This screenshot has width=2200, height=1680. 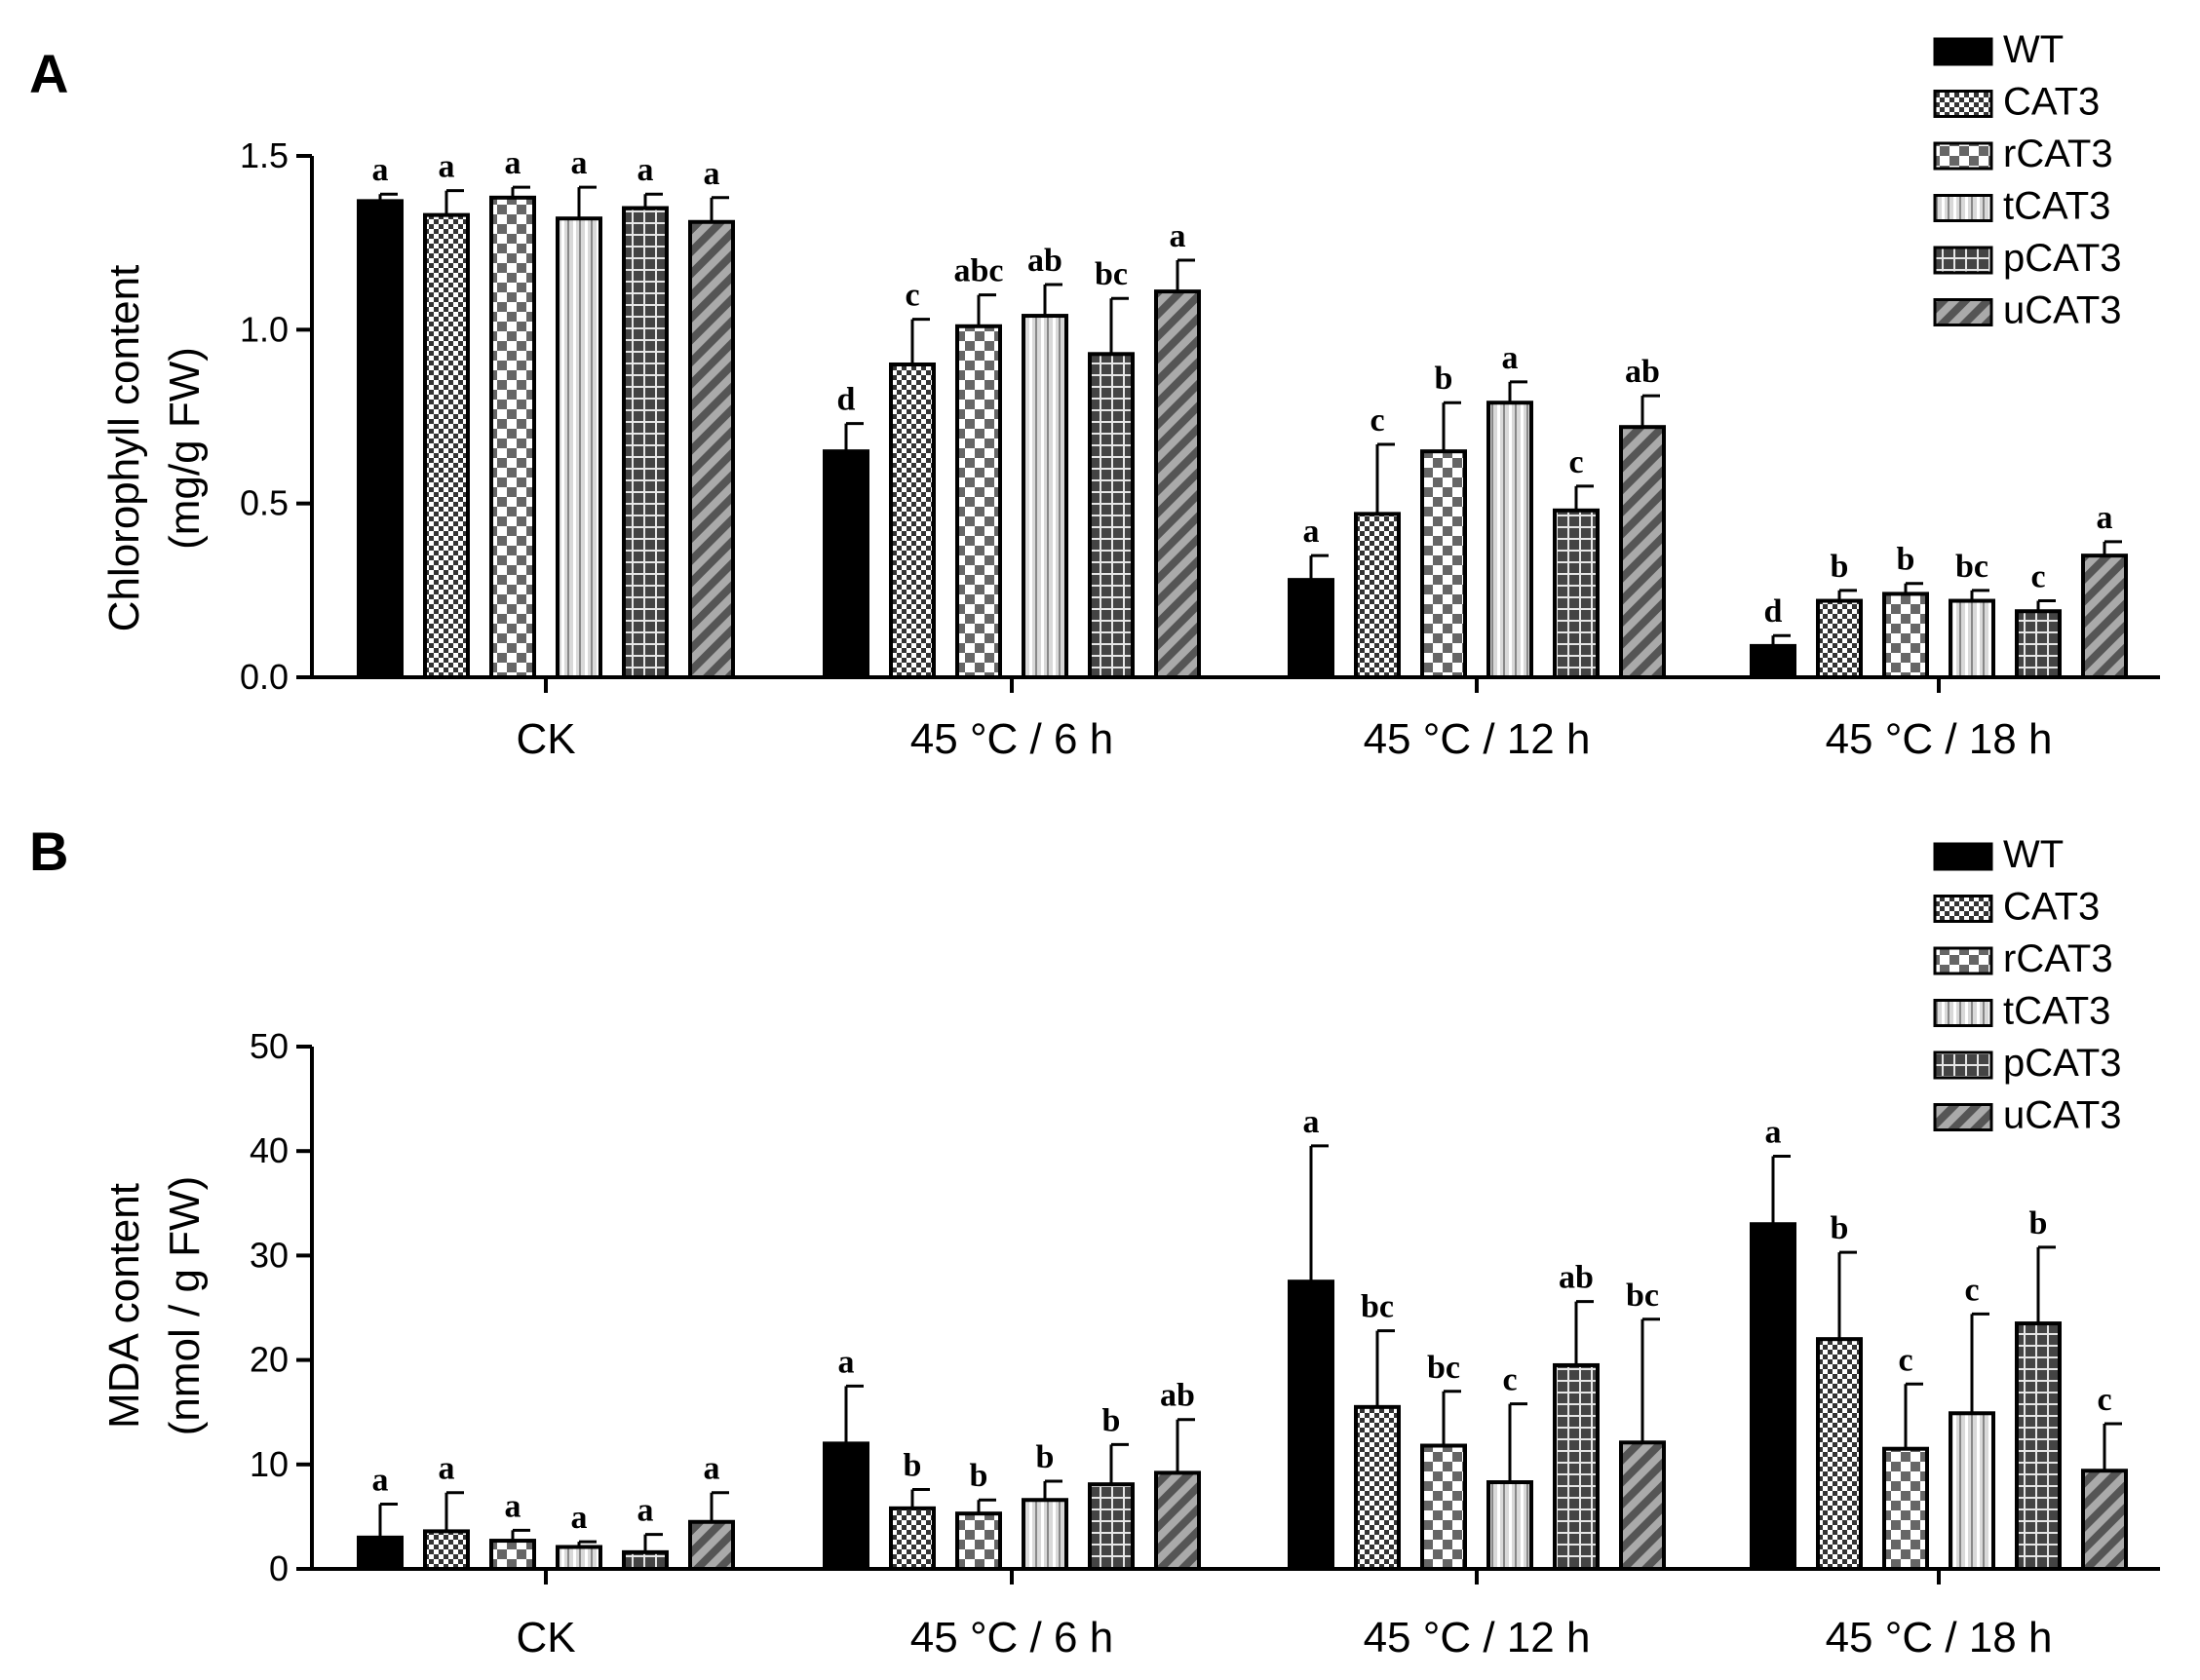 I want to click on legend-item: rCAT3, so click(x=2023, y=958).